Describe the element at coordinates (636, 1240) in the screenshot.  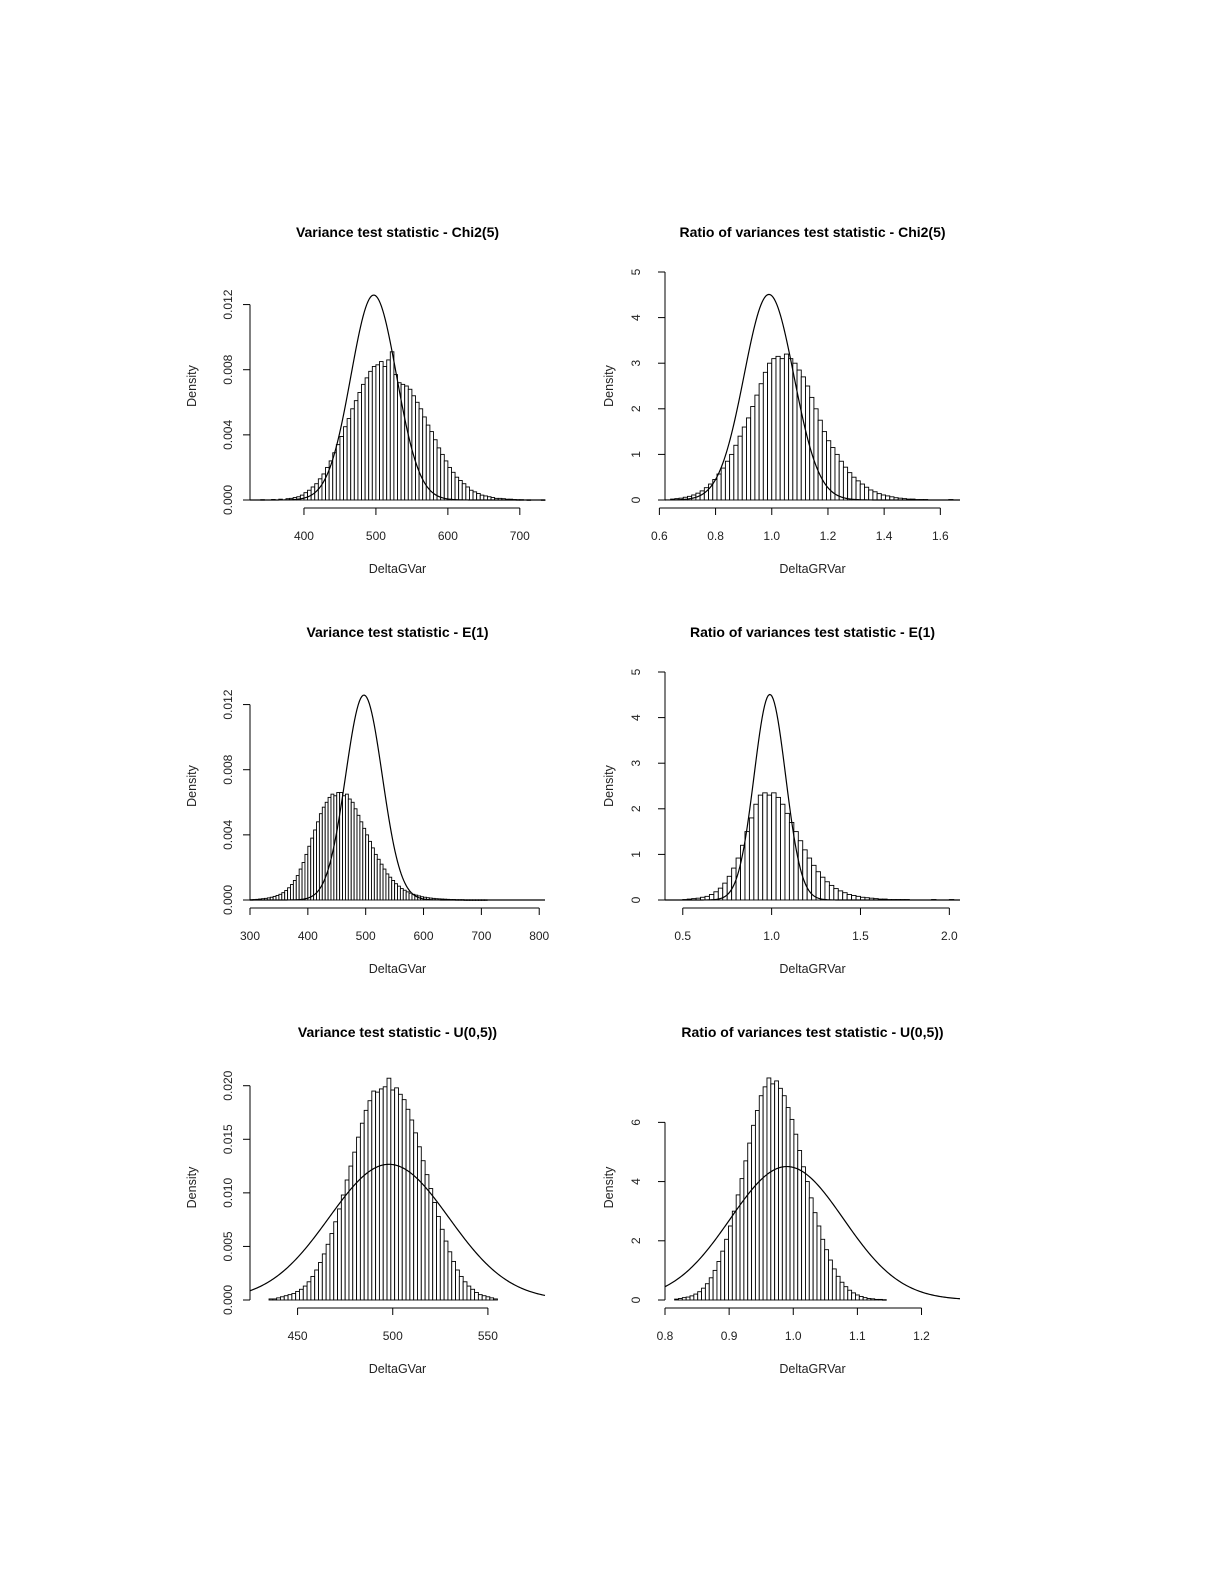
I see `y-tick-label: 2` at that location.